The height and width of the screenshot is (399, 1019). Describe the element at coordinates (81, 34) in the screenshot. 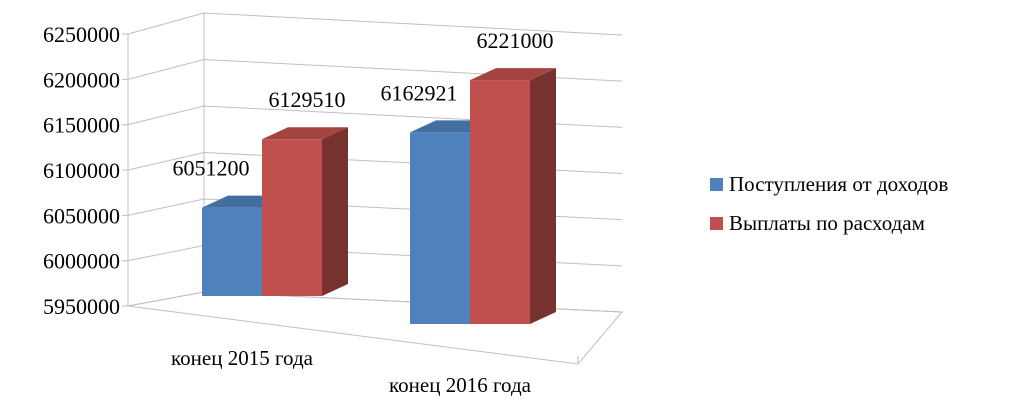

I see `y-tick-label: 6250000` at that location.